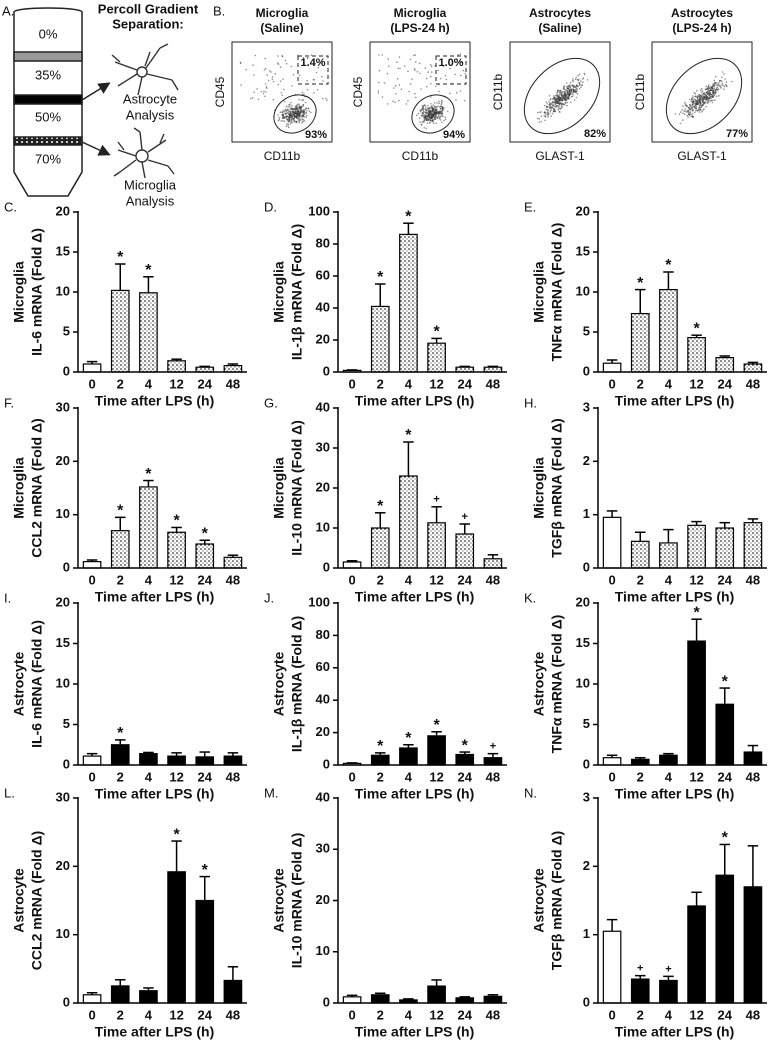 This screenshot has height=1055, width=781. I want to click on y-axis-label: TGFβ mRNA (Fold Δ), so click(557, 900).